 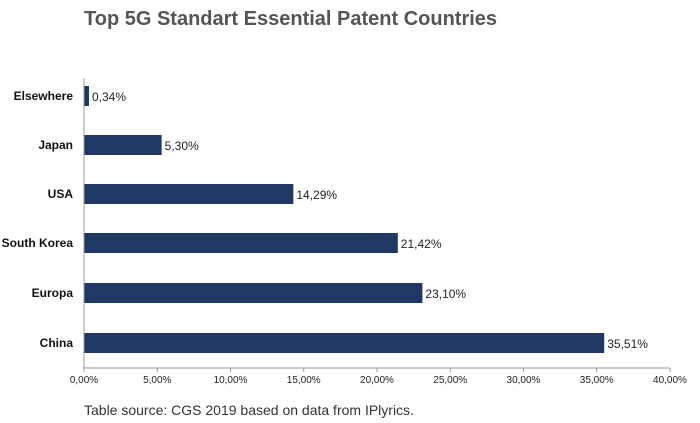 What do you see at coordinates (304, 380) in the screenshot?
I see `x-tick-label: 15,00%` at bounding box center [304, 380].